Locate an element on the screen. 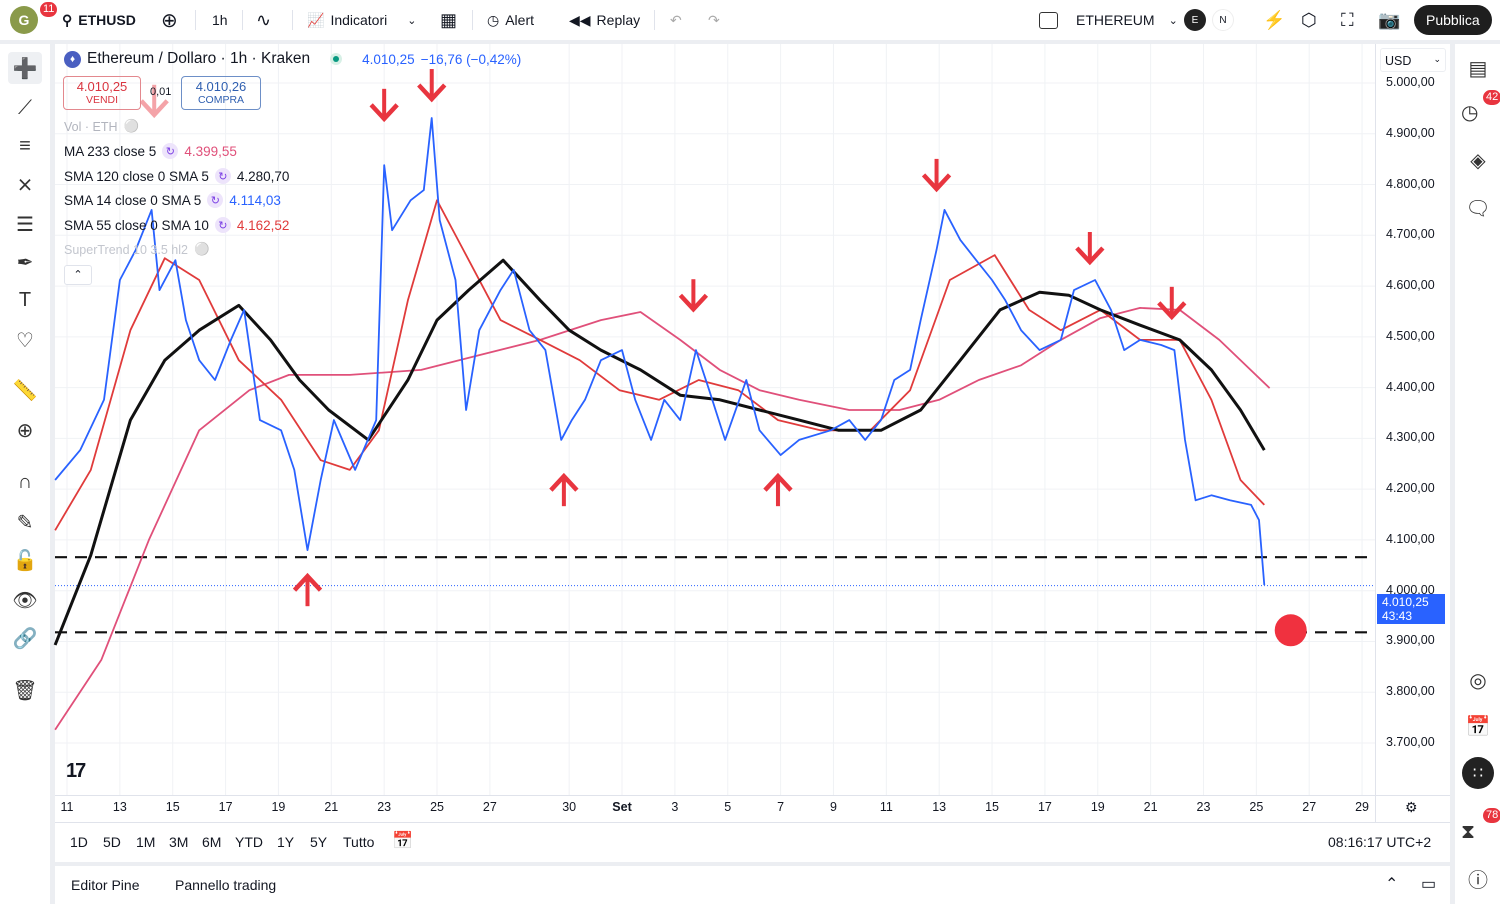 This screenshot has height=904, width=1500. favorites-tool: ♡ is located at coordinates (25, 340).